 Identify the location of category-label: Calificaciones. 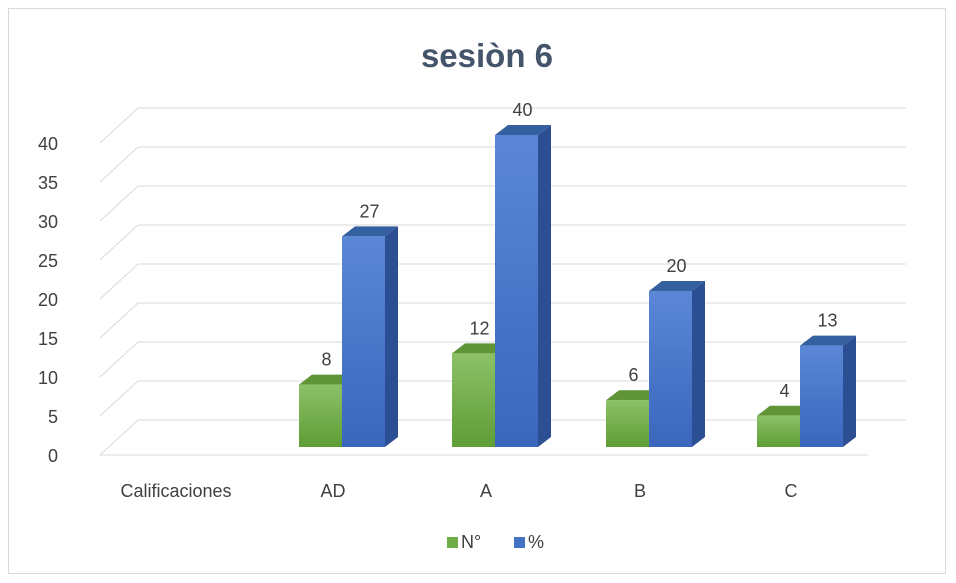
(175, 491).